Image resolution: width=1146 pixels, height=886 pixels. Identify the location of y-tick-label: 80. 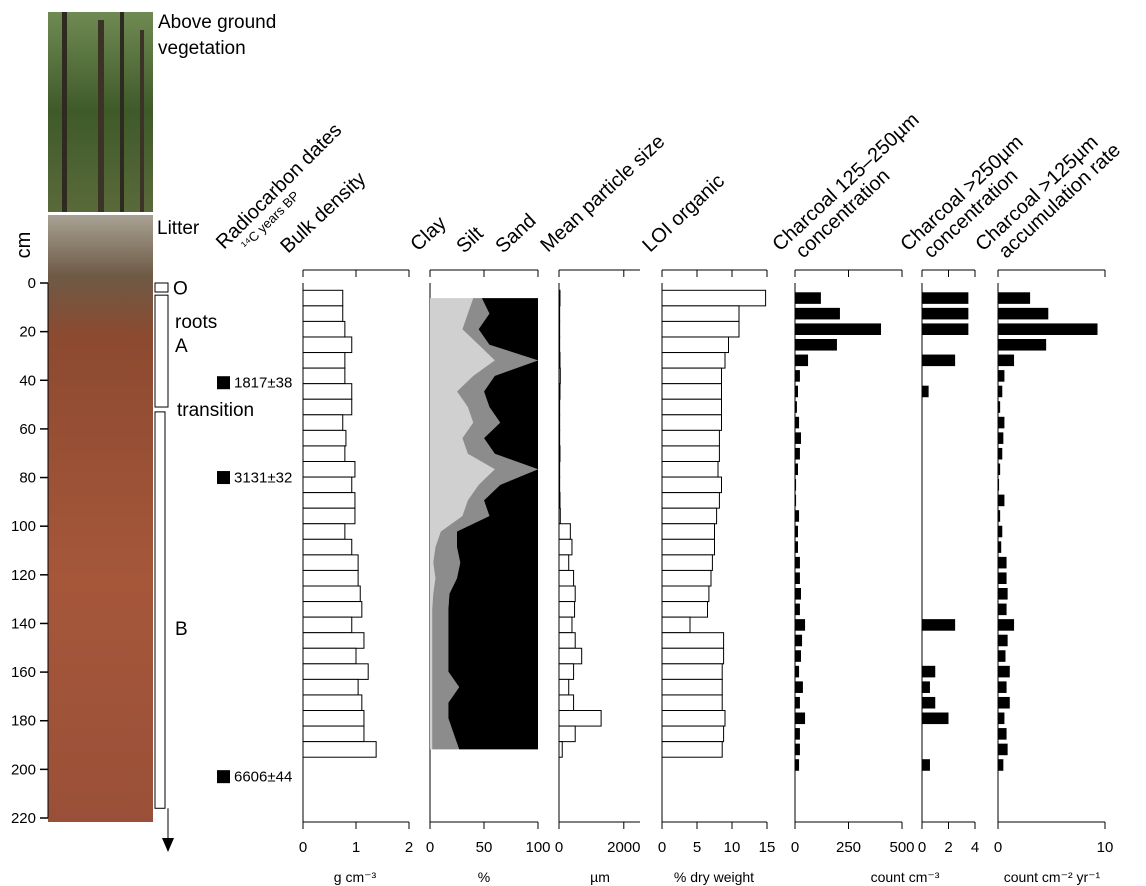
(27, 478).